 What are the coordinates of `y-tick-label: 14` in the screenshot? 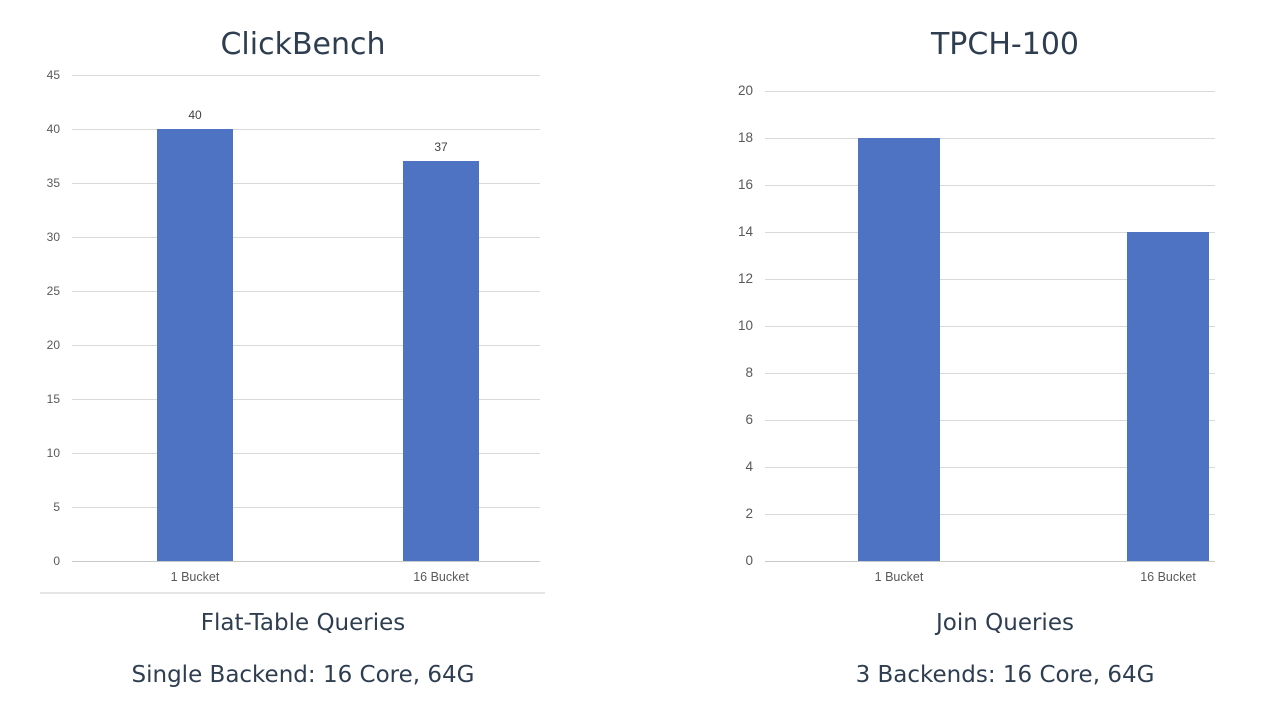 It's located at (745, 231).